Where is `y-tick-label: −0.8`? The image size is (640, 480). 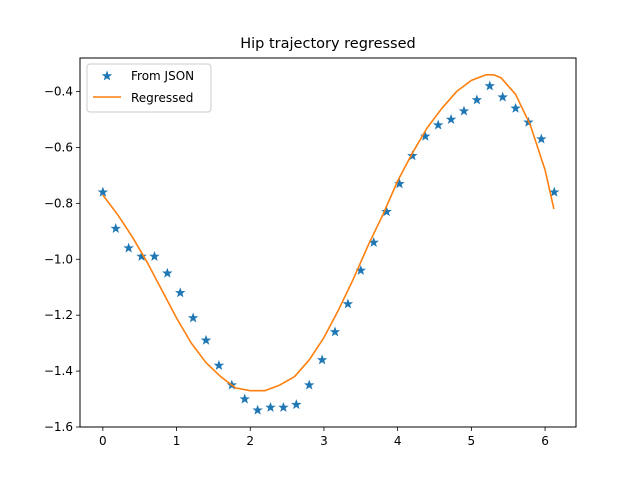 y-tick-label: −0.8 is located at coordinates (58, 203).